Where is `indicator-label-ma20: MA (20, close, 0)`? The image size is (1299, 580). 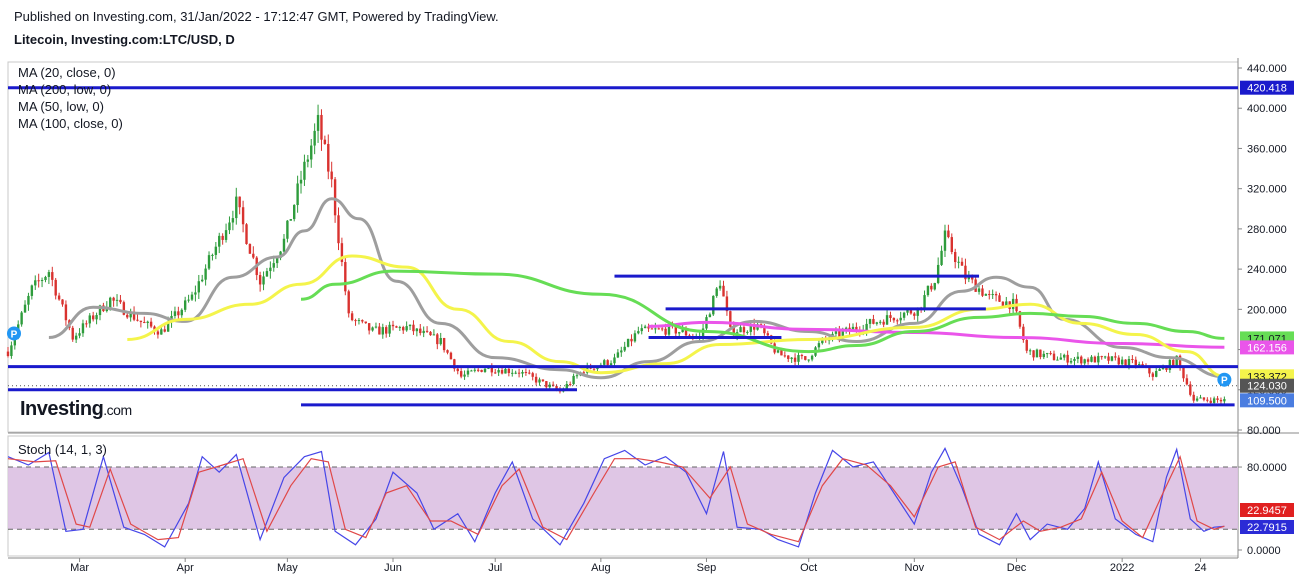
indicator-label-ma20: MA (20, close, 0) is located at coordinates (67, 72).